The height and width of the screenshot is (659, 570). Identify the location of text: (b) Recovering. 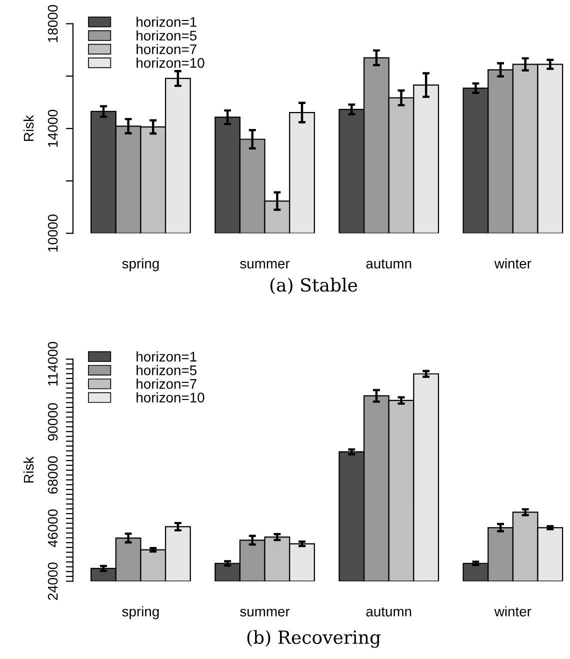
(314, 639).